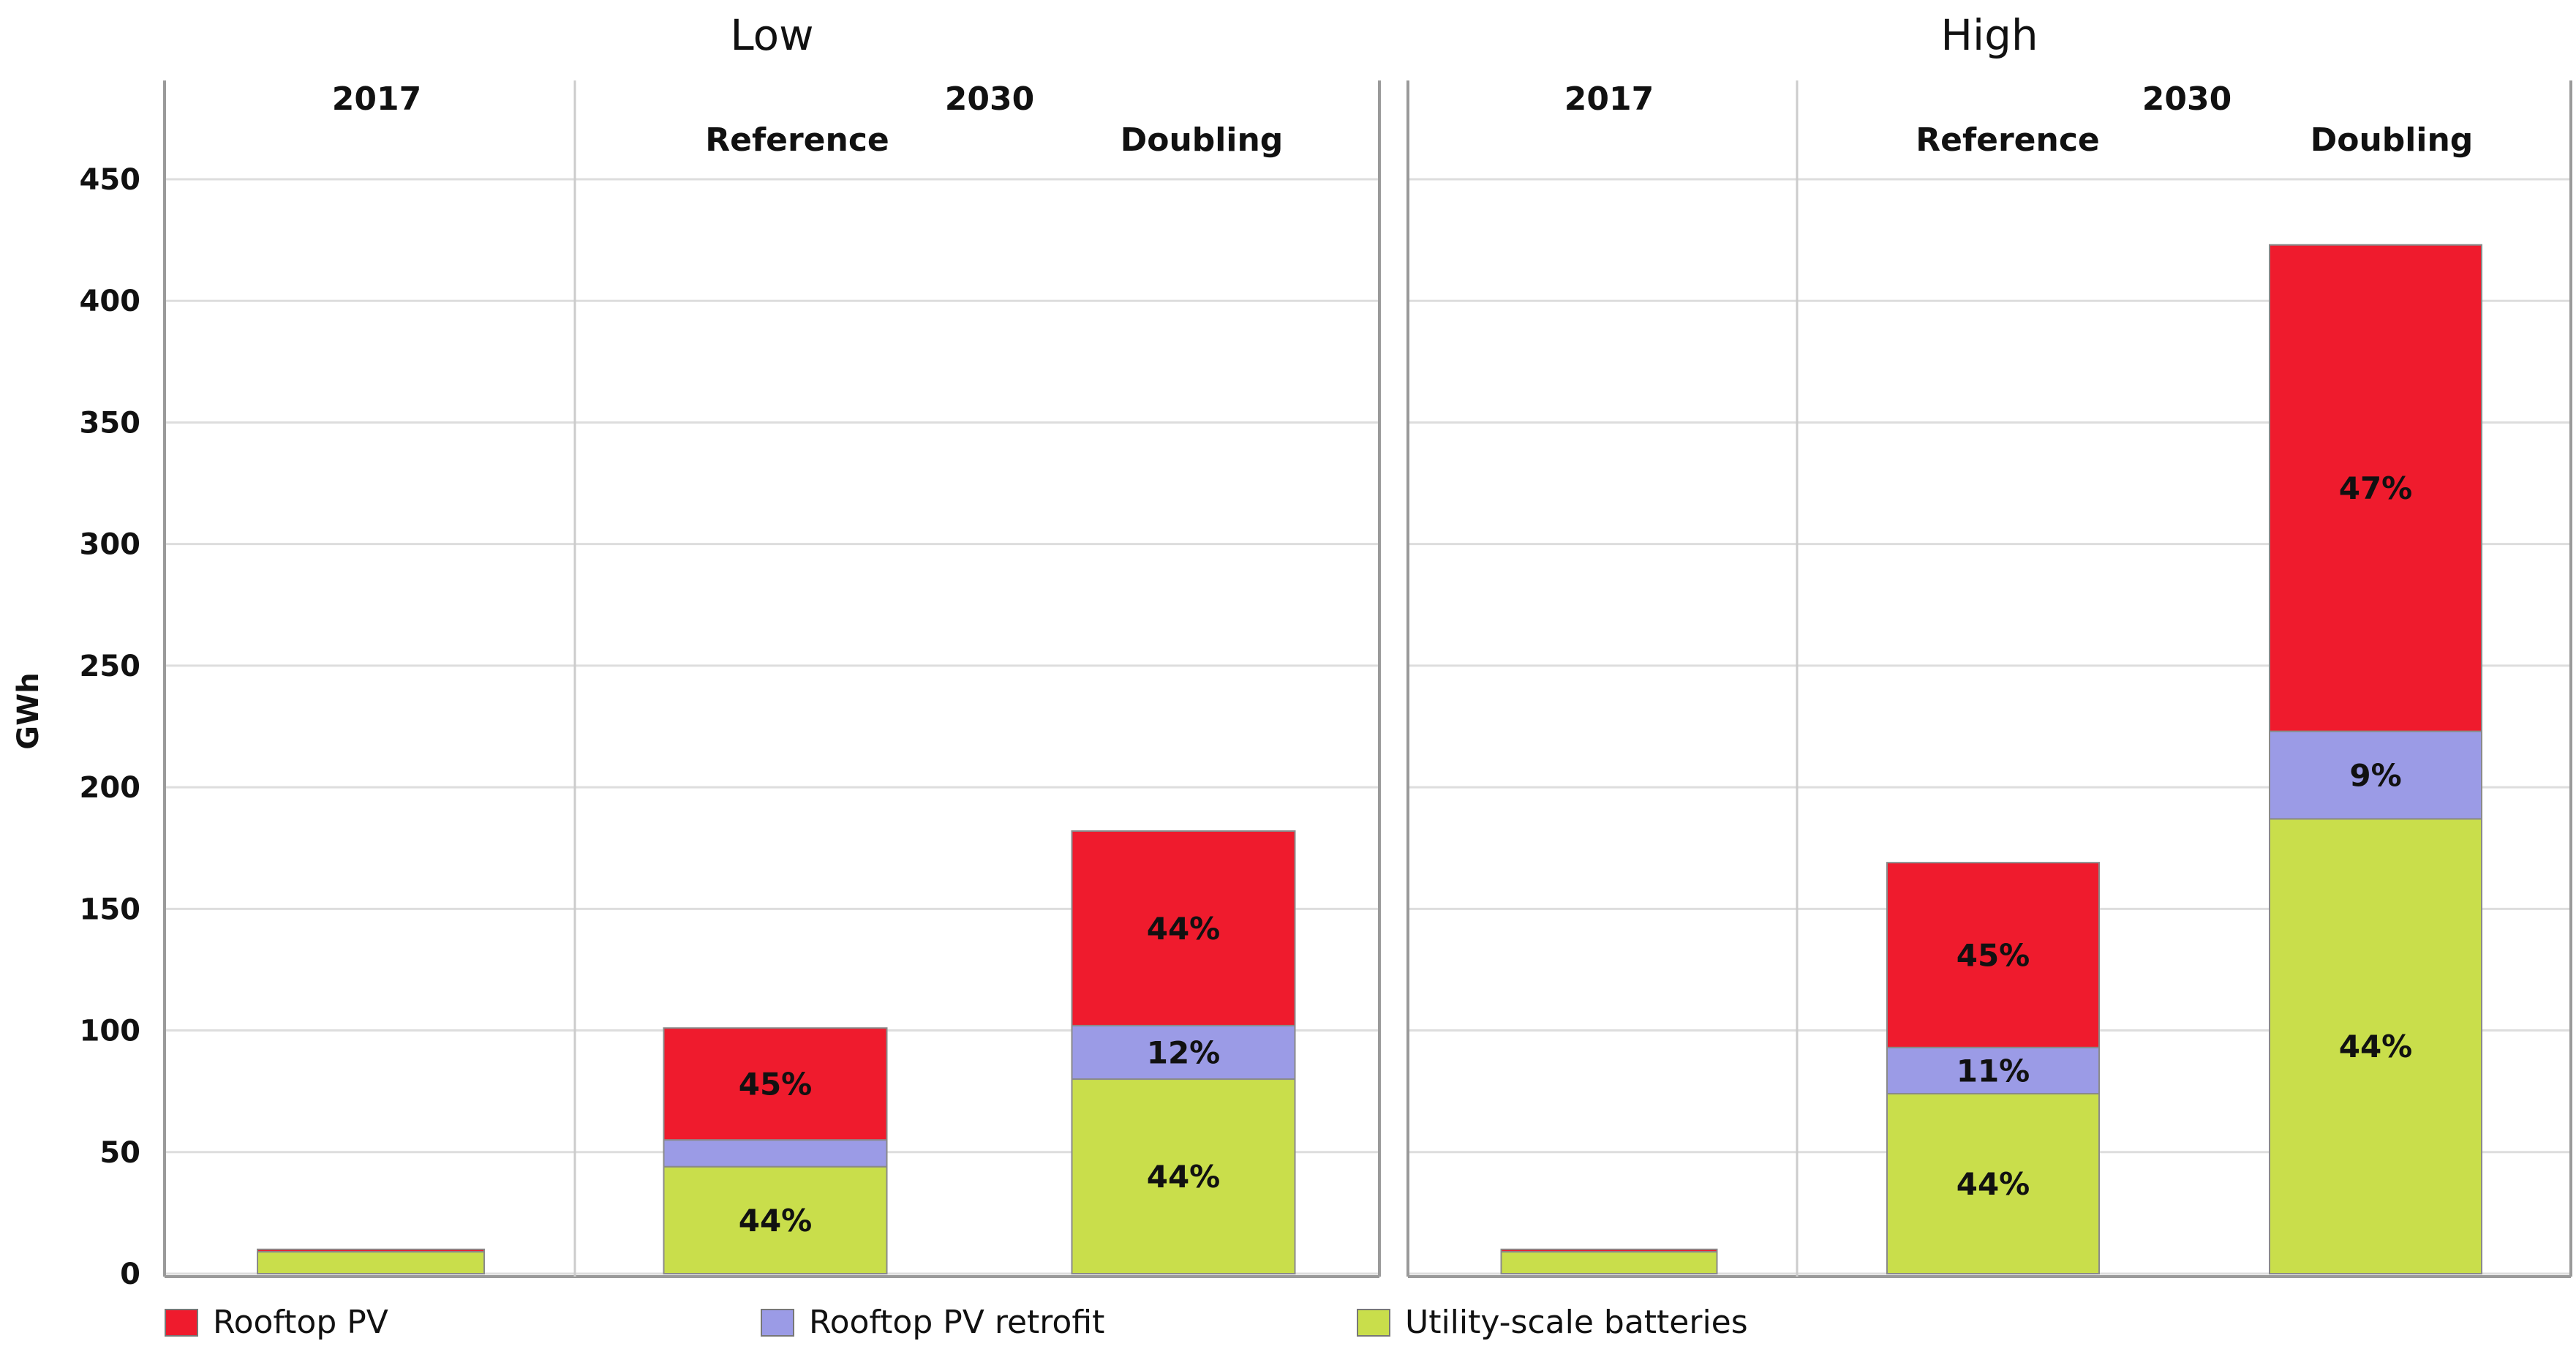 This screenshot has height=1360, width=2576. What do you see at coordinates (76, 727) in the screenshot?
I see `y-axis: GWh 0 50 100 150 200 250 300 350 400 450` at bounding box center [76, 727].